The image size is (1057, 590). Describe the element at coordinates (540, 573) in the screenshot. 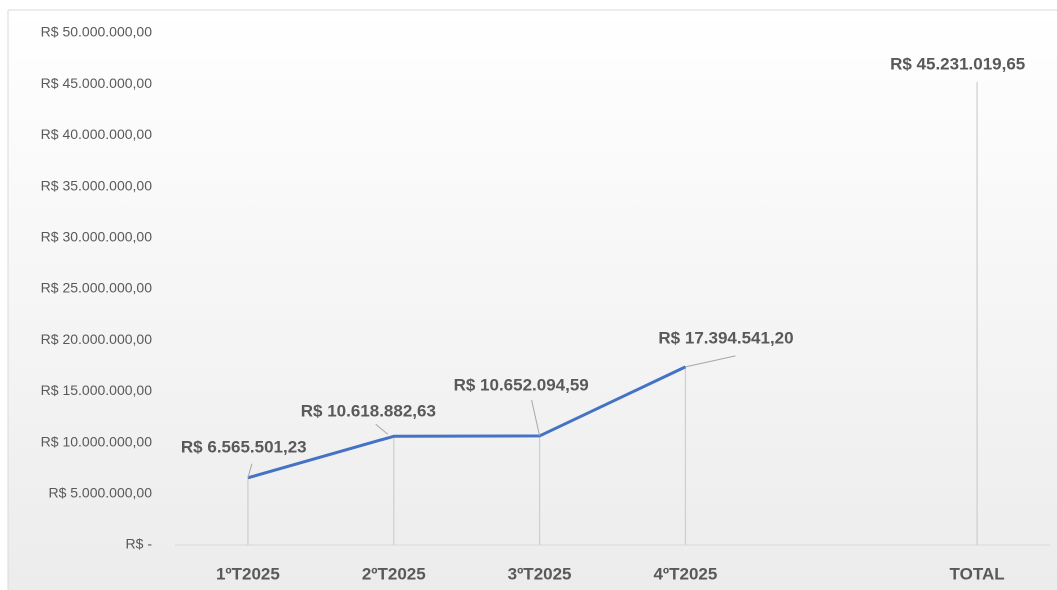

I see `x-tick-label: 3ºT2025` at that location.